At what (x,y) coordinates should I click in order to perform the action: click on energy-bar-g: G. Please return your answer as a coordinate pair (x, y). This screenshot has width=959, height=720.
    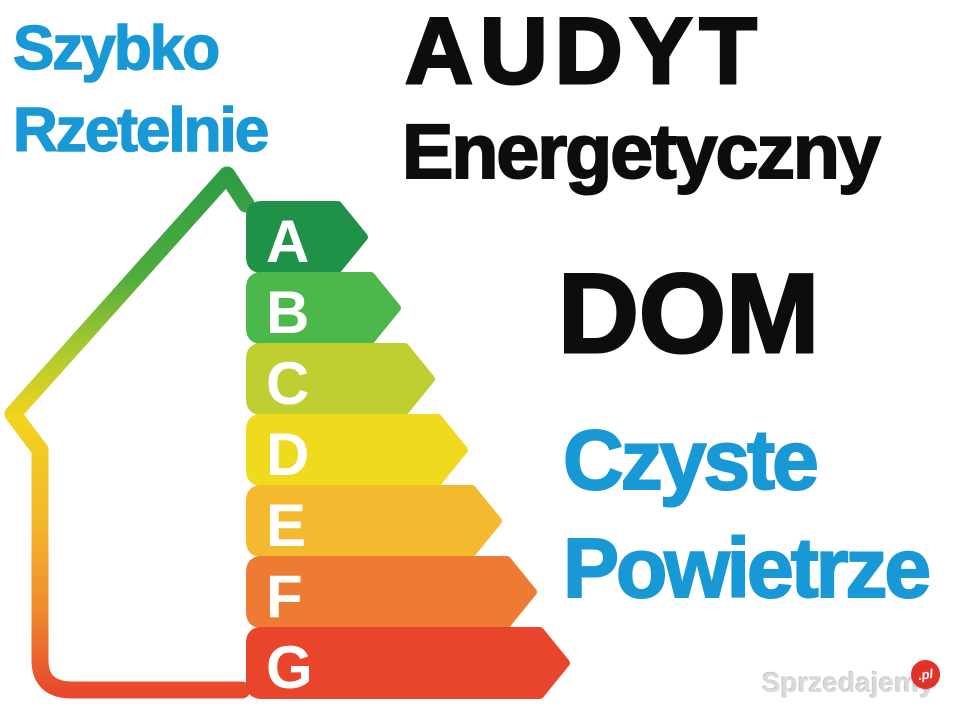
    Looking at the image, I should click on (408, 664).